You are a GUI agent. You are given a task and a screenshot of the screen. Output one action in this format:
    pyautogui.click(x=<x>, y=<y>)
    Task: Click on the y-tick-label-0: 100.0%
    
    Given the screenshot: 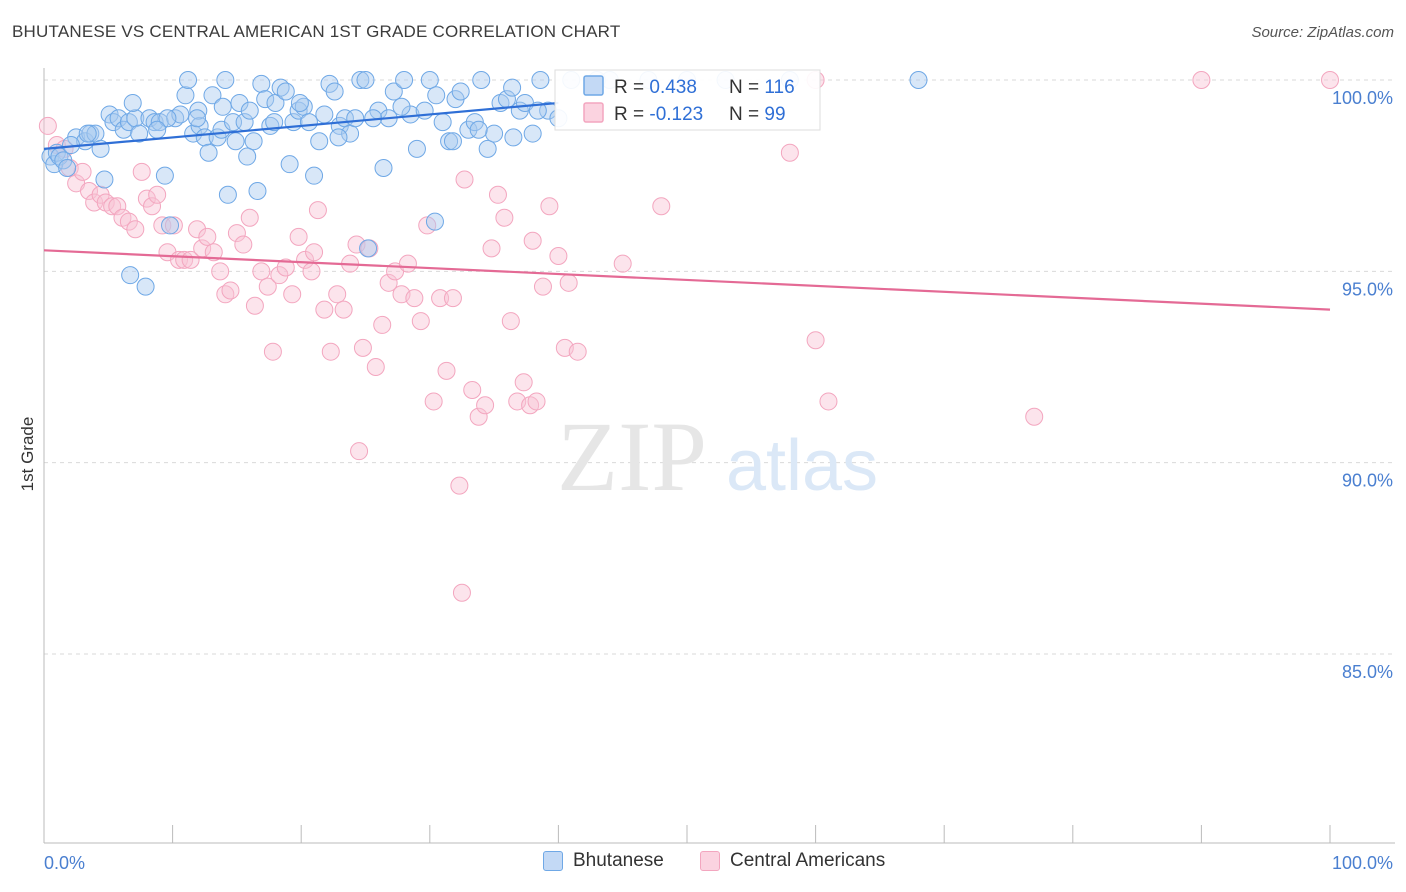 What is the action you would take?
    pyautogui.click(x=1362, y=98)
    